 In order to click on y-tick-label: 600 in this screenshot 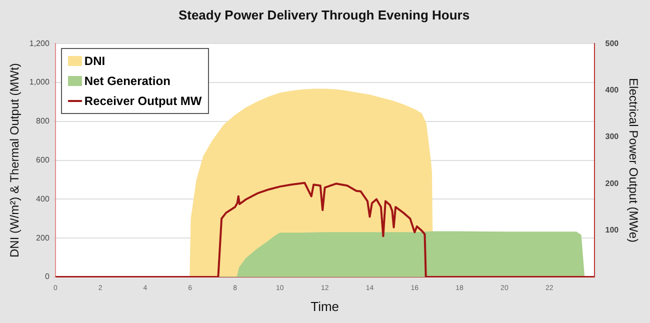, I will do `click(43, 160)`.